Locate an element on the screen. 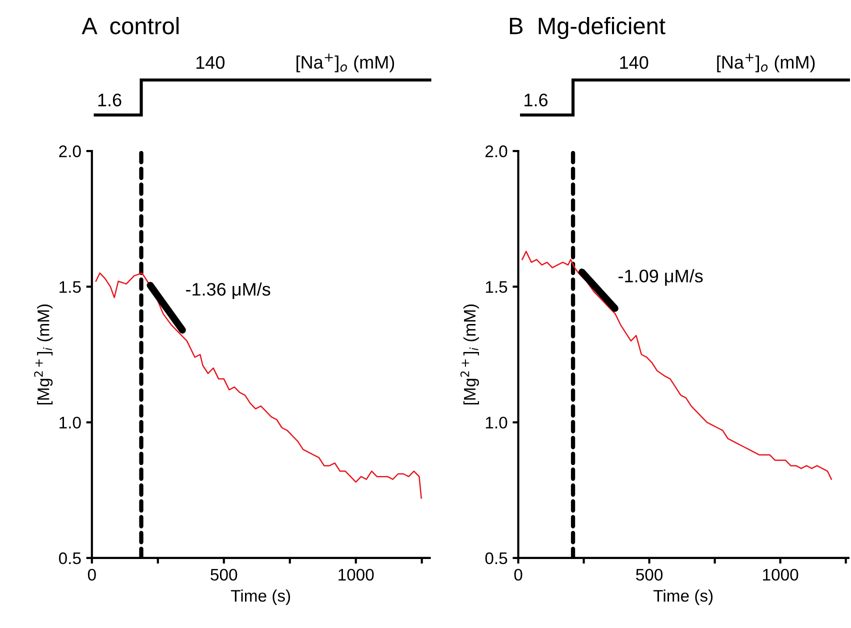  chart-title: A control is located at coordinates (130, 25).